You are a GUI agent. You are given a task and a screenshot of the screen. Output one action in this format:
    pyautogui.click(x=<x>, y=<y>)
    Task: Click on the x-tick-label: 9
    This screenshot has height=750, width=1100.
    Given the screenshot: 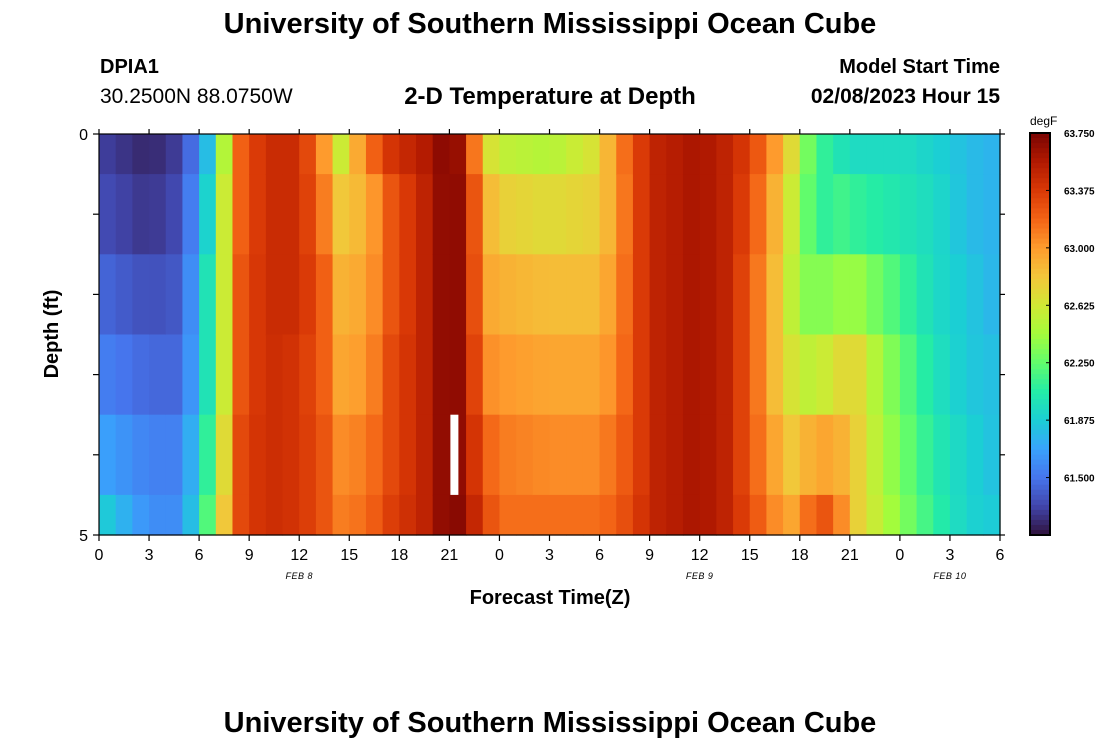 What is the action you would take?
    pyautogui.click(x=649, y=555)
    